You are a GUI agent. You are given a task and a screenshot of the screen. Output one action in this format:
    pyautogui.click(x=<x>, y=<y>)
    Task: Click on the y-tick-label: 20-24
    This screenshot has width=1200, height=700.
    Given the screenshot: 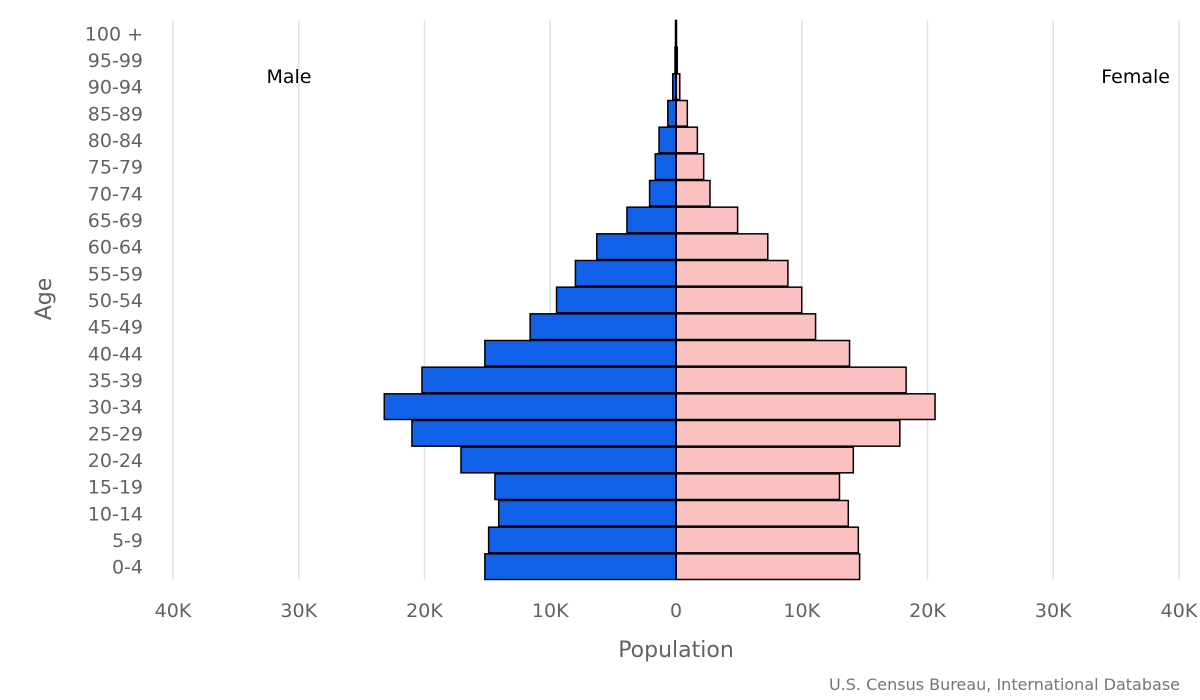 What is the action you would take?
    pyautogui.click(x=115, y=461)
    